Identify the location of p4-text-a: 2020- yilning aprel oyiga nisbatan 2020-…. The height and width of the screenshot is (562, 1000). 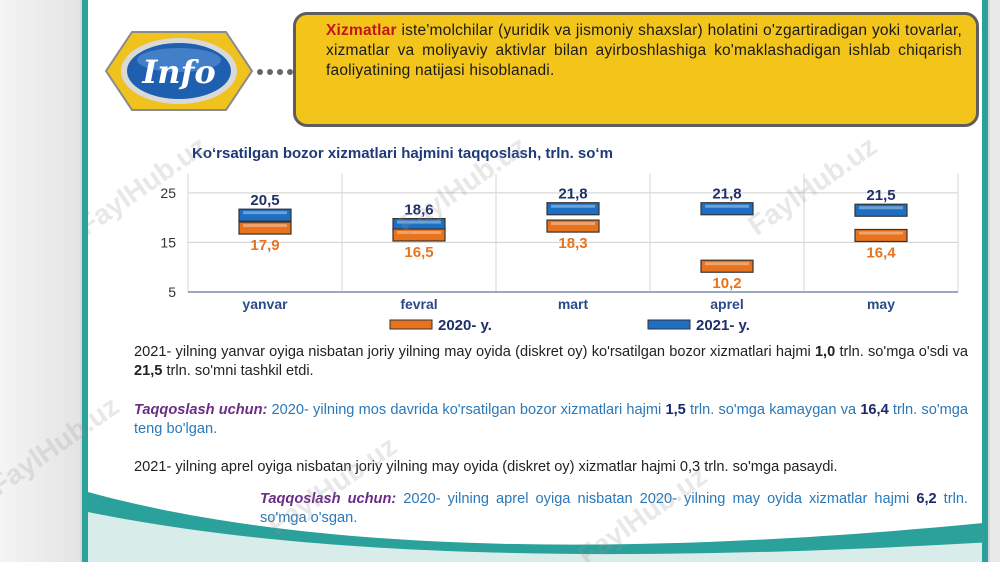
(656, 499).